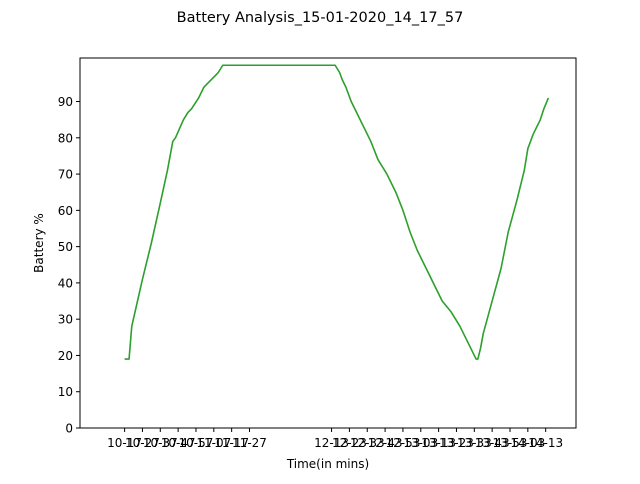 The width and height of the screenshot is (640, 484). Describe the element at coordinates (65, 175) in the screenshot. I see `y-tick-label: 70` at that location.